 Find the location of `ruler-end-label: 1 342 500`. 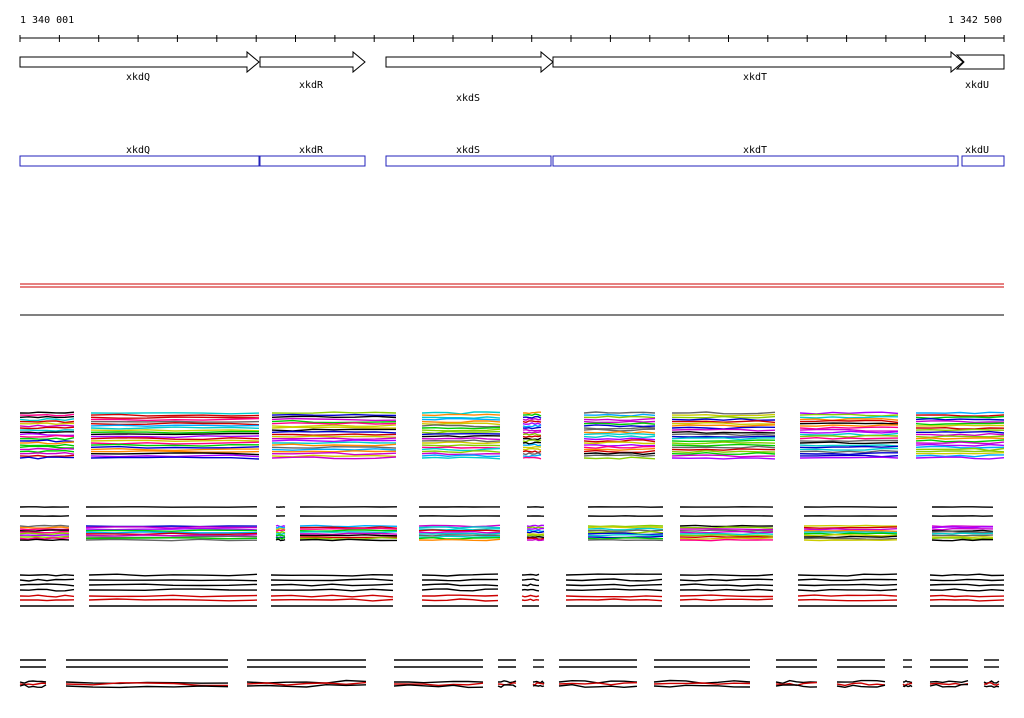

ruler-end-label: 1 342 500 is located at coordinates (975, 20).